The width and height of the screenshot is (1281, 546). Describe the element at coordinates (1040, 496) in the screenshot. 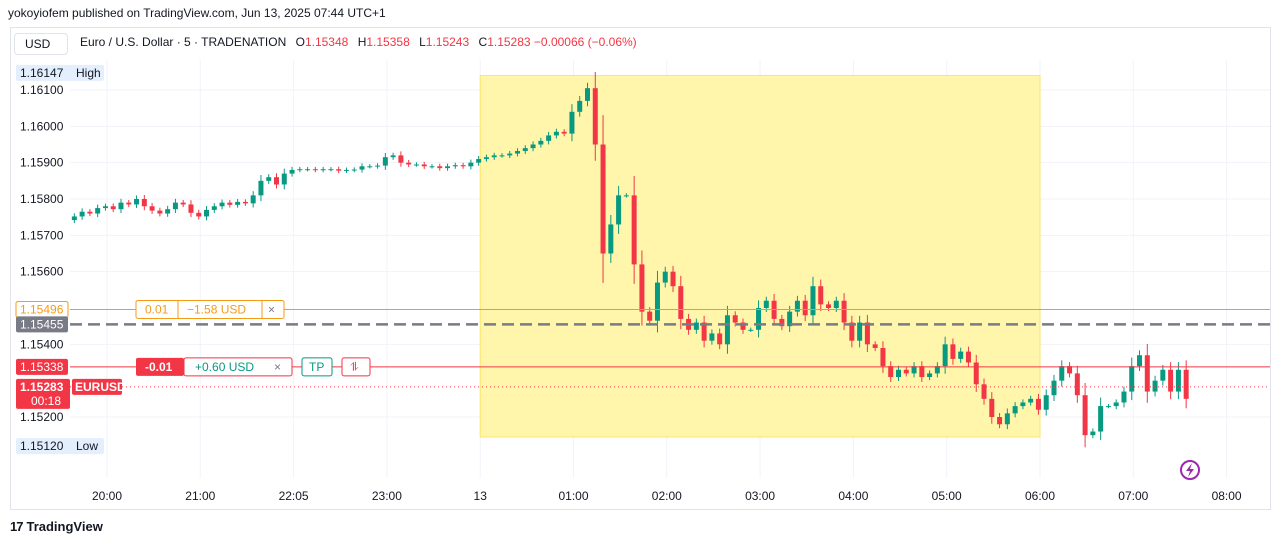

I see `x-tick-label: 06:00` at that location.